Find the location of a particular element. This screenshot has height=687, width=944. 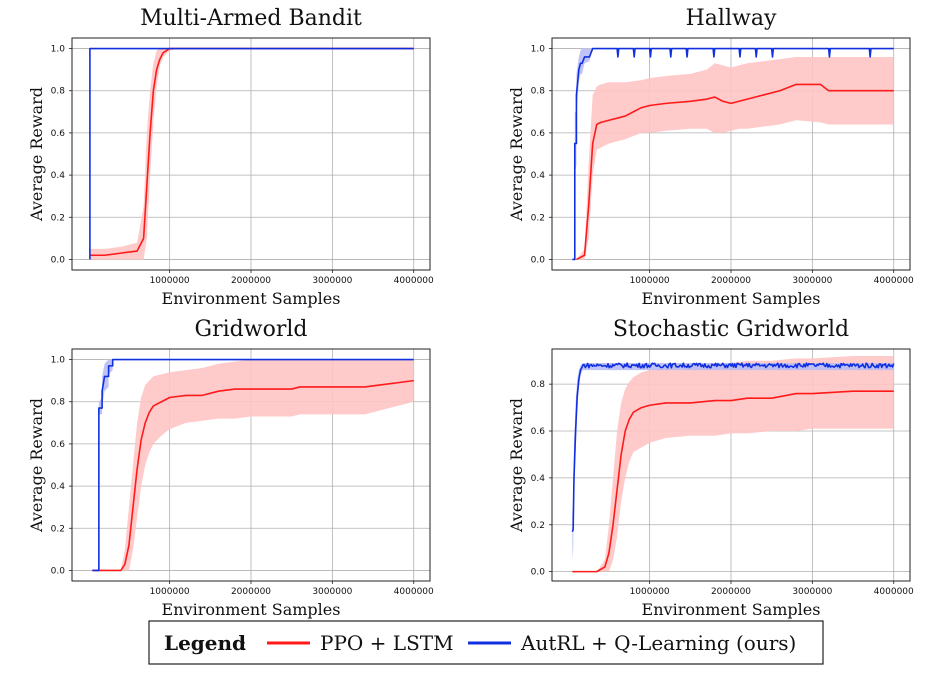

series-line-autrl-gridworld is located at coordinates (253, 465).